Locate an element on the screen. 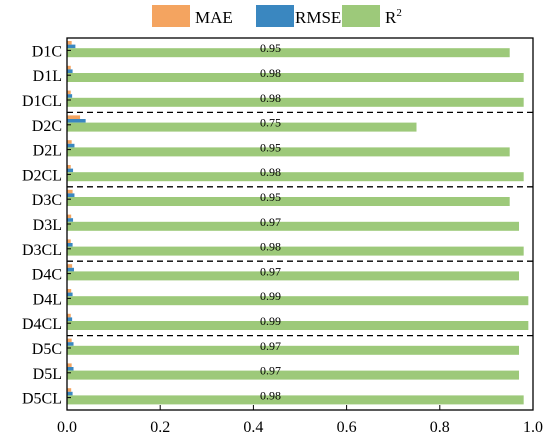 Image resolution: width=550 pixels, height=440 pixels. bar-rmse-D2L is located at coordinates (71, 145).